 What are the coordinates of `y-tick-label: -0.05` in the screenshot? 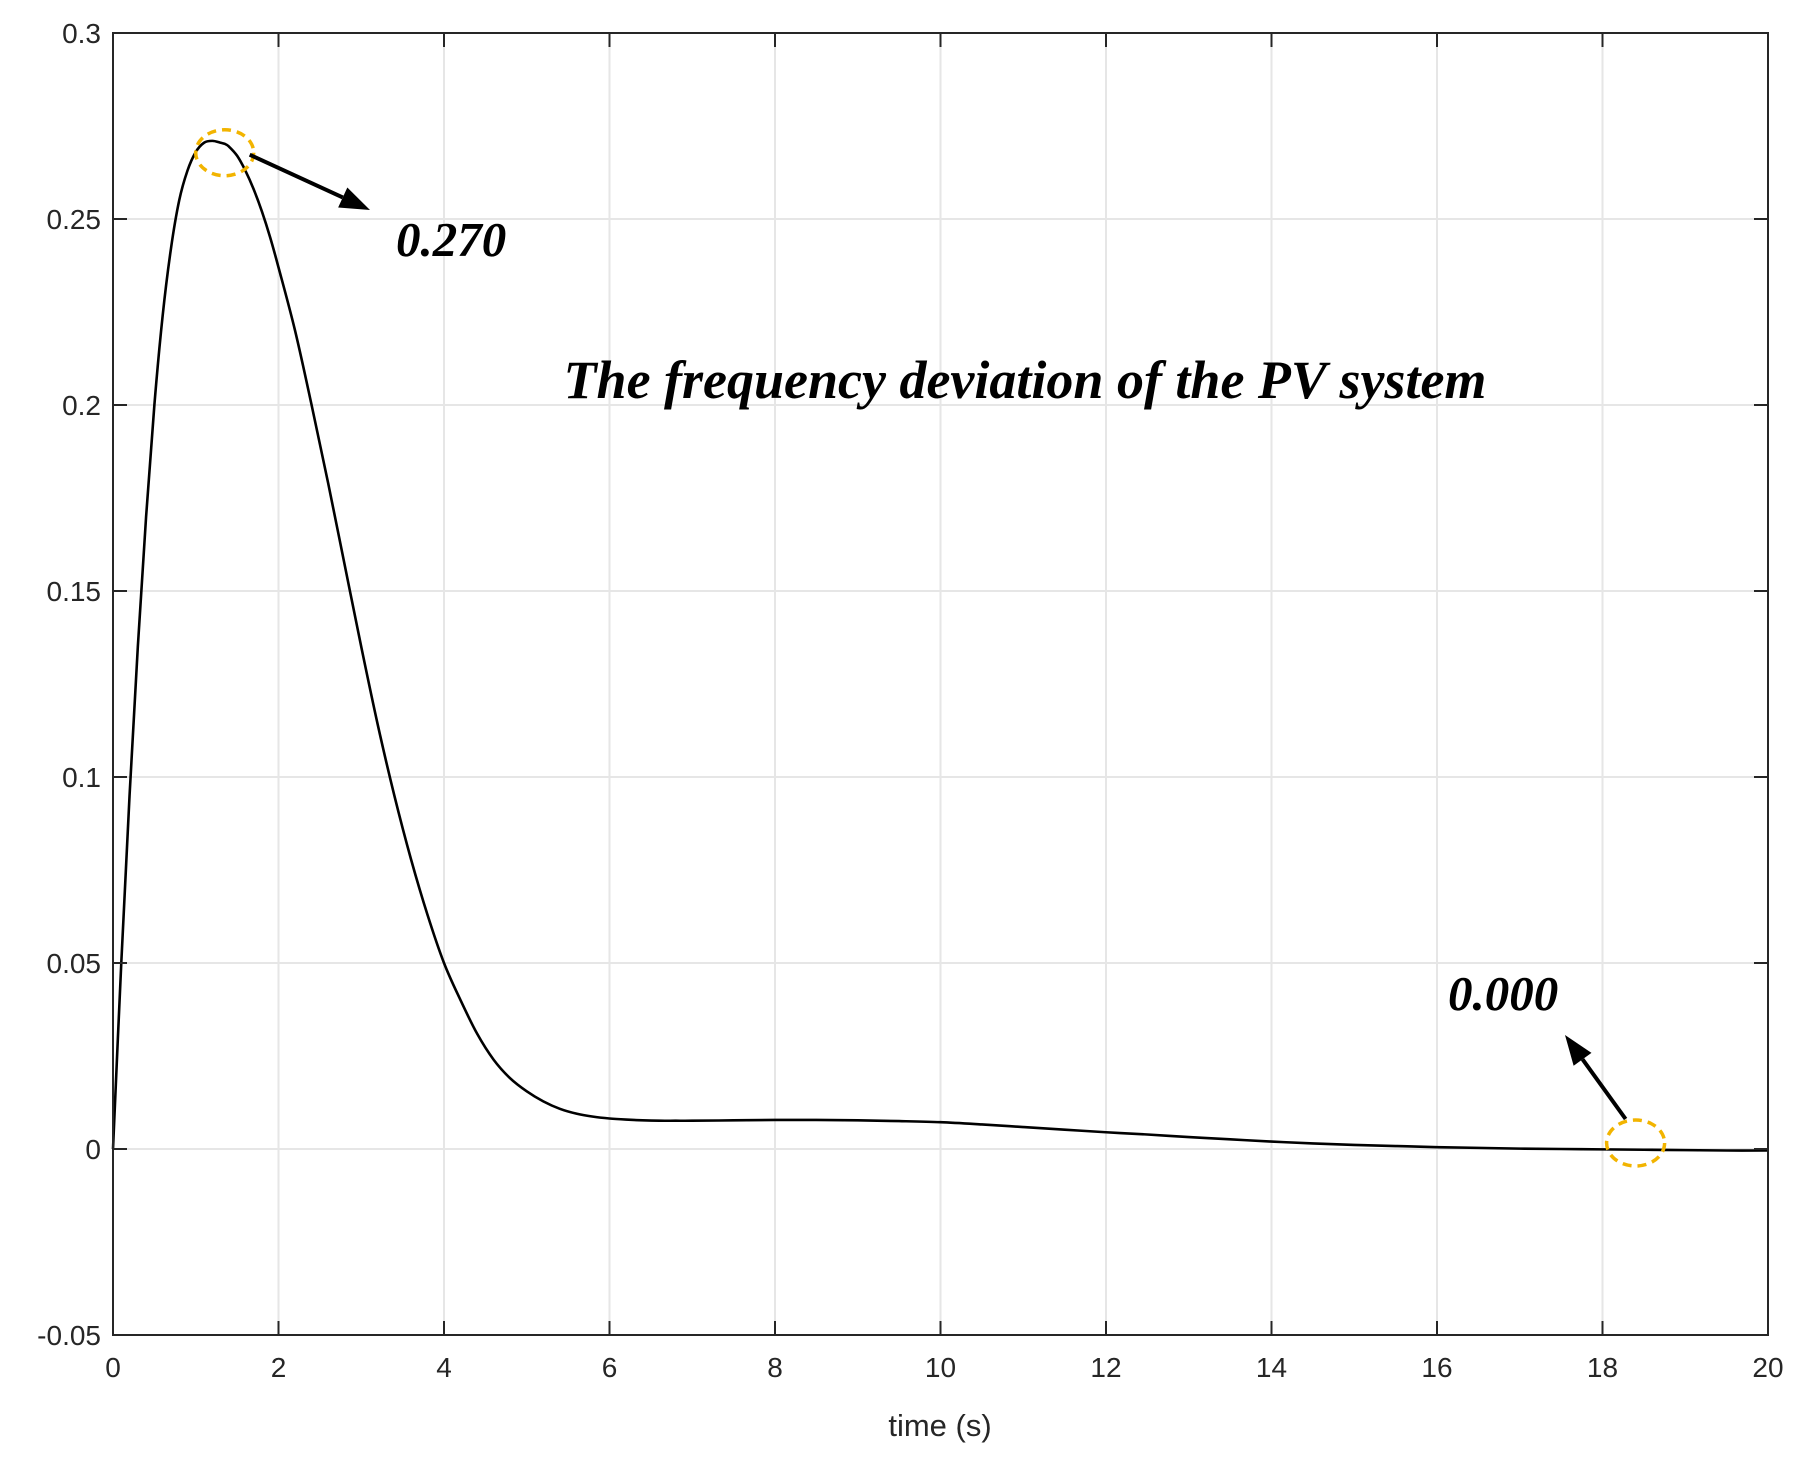 It's located at (69, 1335).